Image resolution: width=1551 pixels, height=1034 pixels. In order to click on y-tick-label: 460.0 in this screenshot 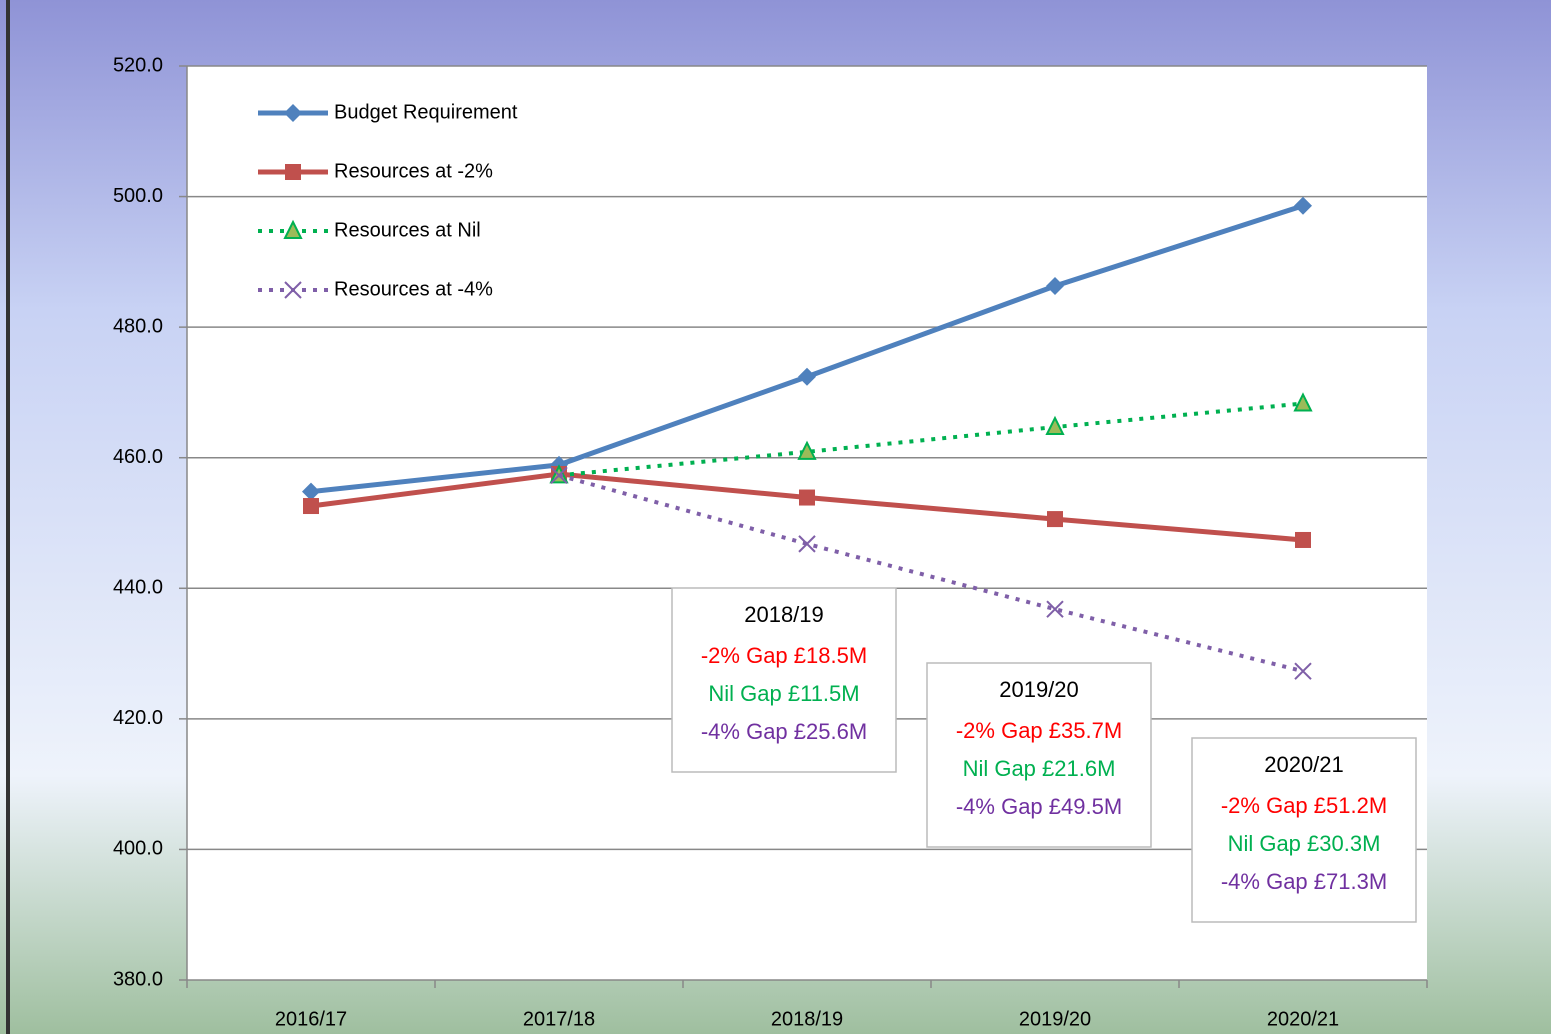, I will do `click(138, 457)`.